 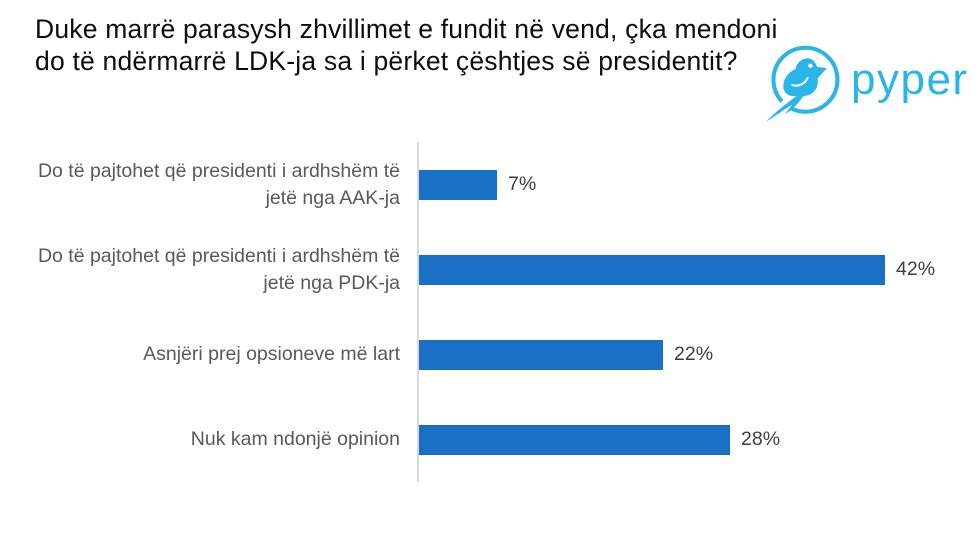 What do you see at coordinates (761, 439) in the screenshot?
I see `value-label: 28%` at bounding box center [761, 439].